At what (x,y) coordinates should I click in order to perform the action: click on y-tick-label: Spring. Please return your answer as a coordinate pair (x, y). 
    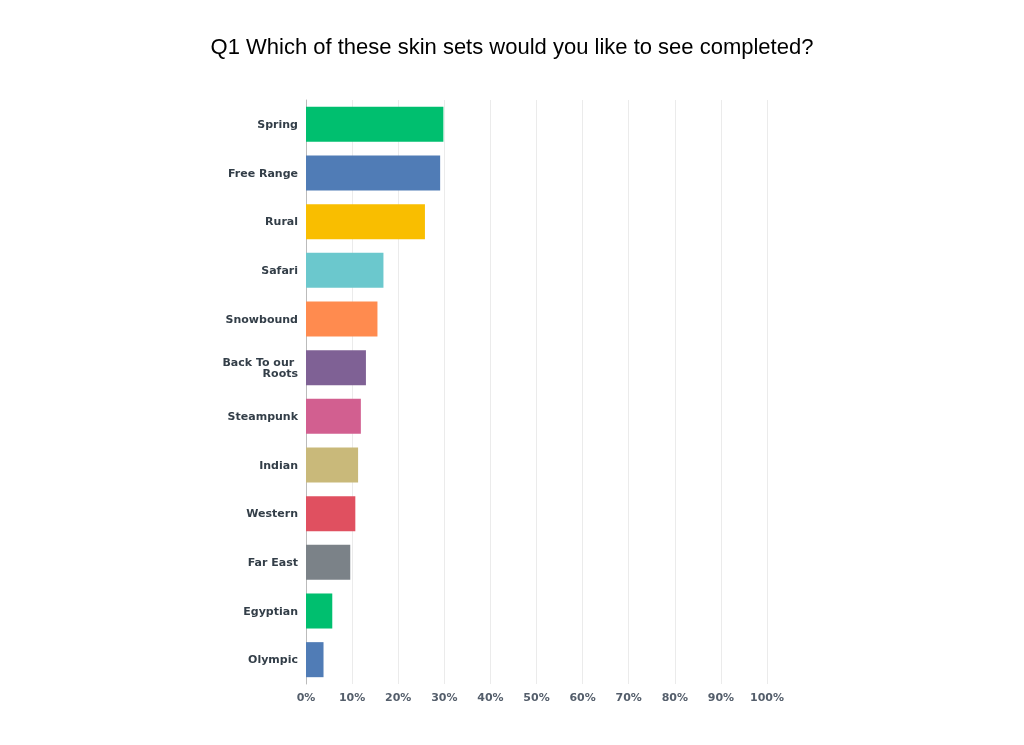
    Looking at the image, I should click on (277, 124).